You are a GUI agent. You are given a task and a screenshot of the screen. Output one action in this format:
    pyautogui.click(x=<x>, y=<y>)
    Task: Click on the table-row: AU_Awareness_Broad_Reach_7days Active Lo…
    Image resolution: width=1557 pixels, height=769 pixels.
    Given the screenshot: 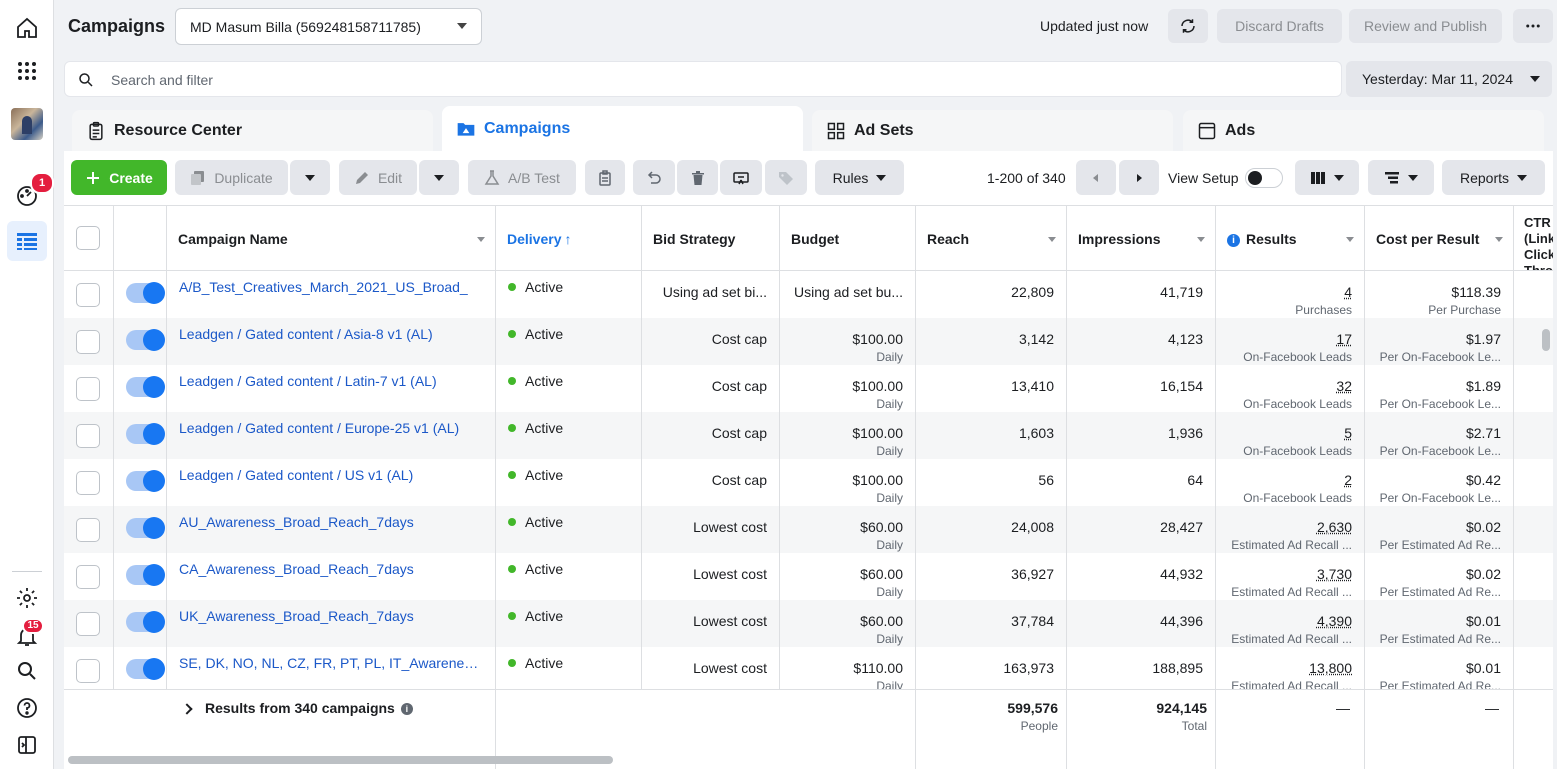 What is the action you would take?
    pyautogui.click(x=808, y=529)
    